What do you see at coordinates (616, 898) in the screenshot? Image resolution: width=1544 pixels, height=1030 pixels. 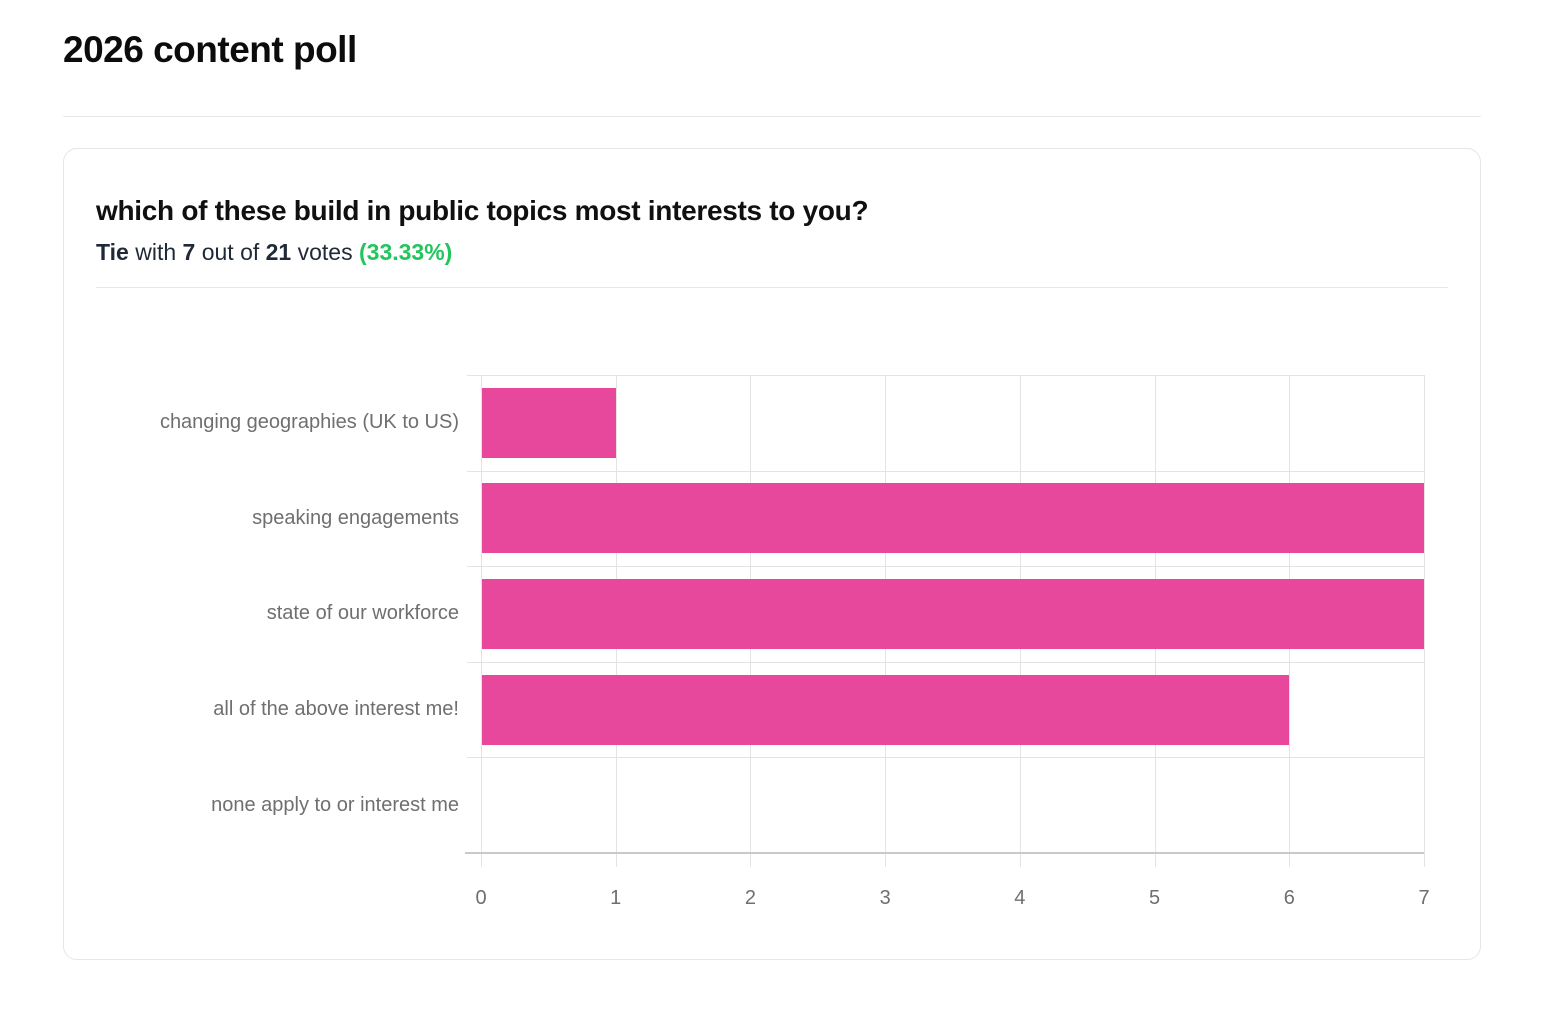 I see `x-tick-label: 1` at bounding box center [616, 898].